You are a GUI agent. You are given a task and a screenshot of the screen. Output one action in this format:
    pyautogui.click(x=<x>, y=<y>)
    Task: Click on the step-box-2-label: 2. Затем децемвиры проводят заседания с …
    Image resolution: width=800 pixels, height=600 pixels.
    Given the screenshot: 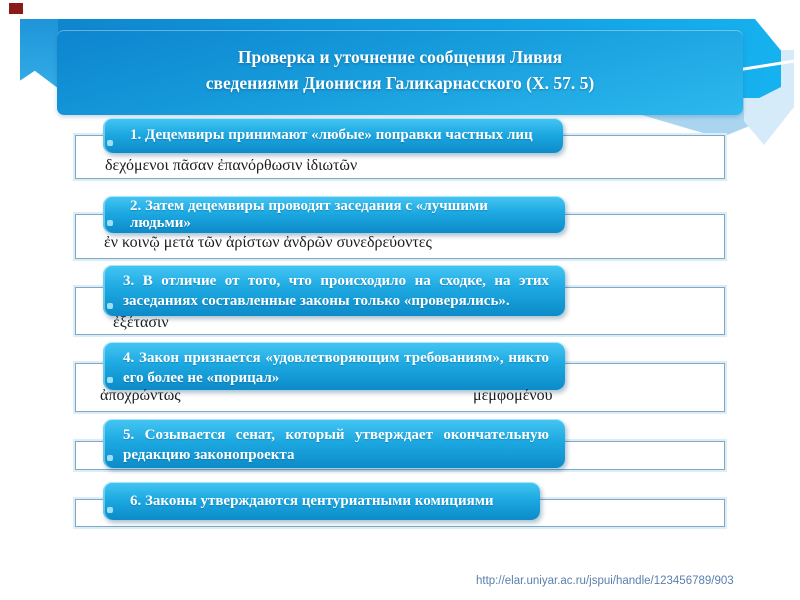 What is the action you would take?
    pyautogui.click(x=309, y=214)
    